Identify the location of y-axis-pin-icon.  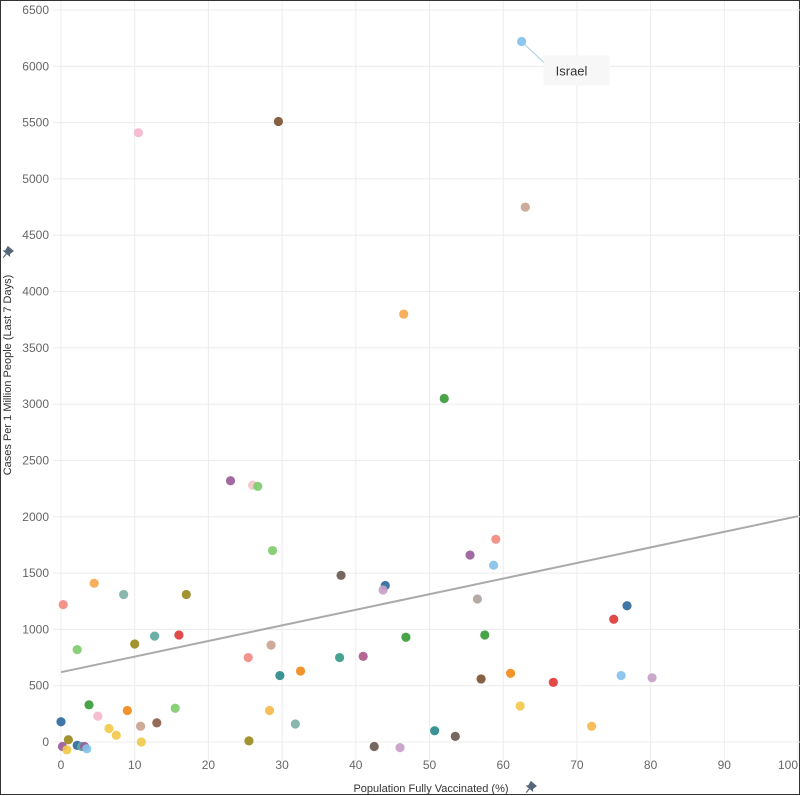
(8, 253).